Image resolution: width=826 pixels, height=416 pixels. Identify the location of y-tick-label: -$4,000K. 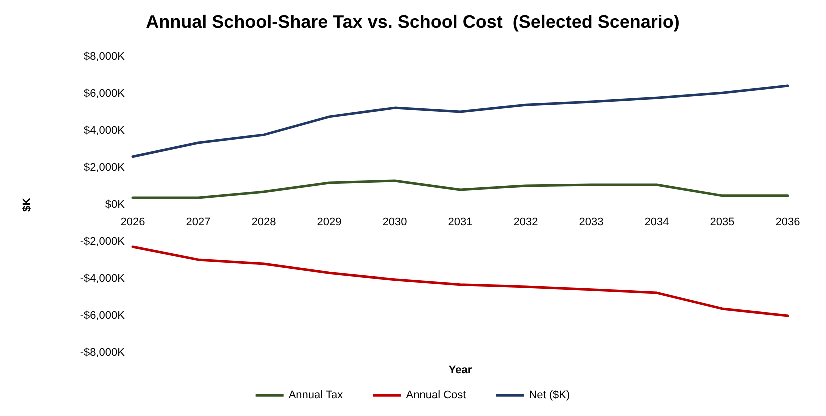
(103, 279).